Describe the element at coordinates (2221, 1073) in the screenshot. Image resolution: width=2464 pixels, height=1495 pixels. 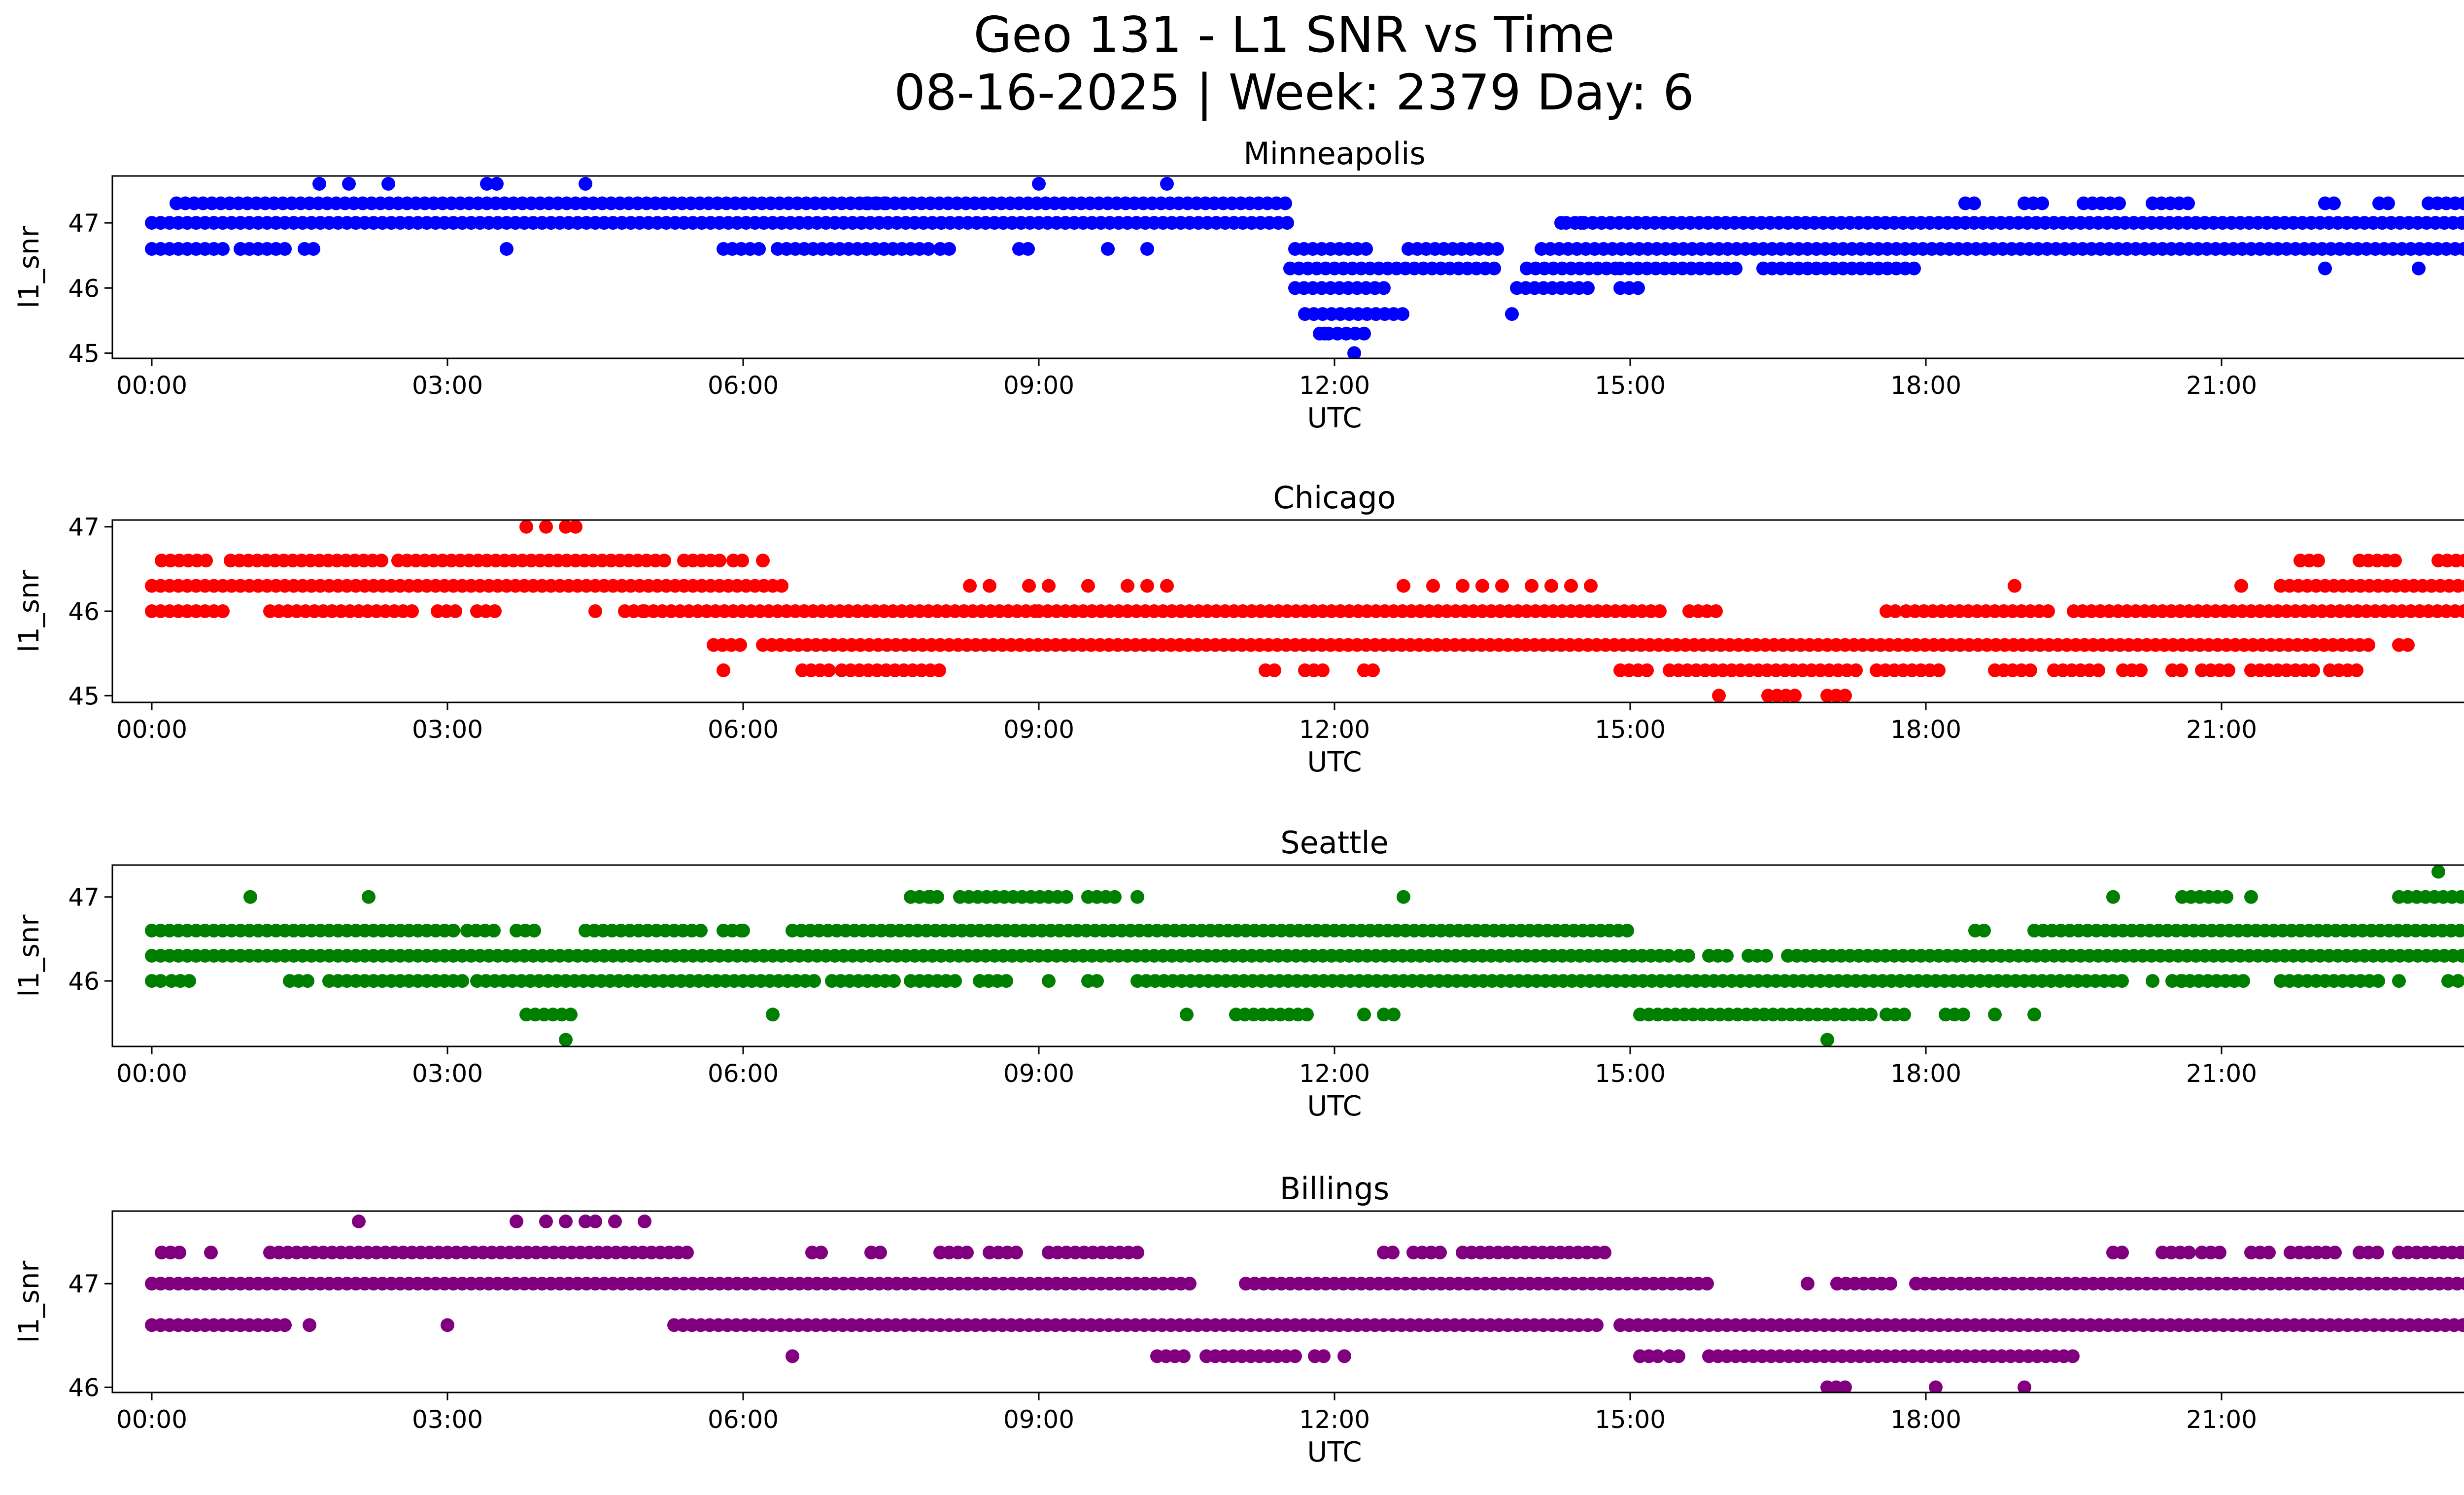
I see `x-tick-label: 21:00` at that location.